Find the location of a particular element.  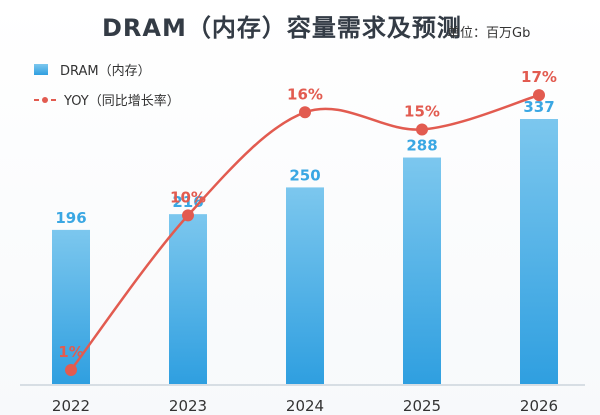

yoy-point-2022 is located at coordinates (71, 370).